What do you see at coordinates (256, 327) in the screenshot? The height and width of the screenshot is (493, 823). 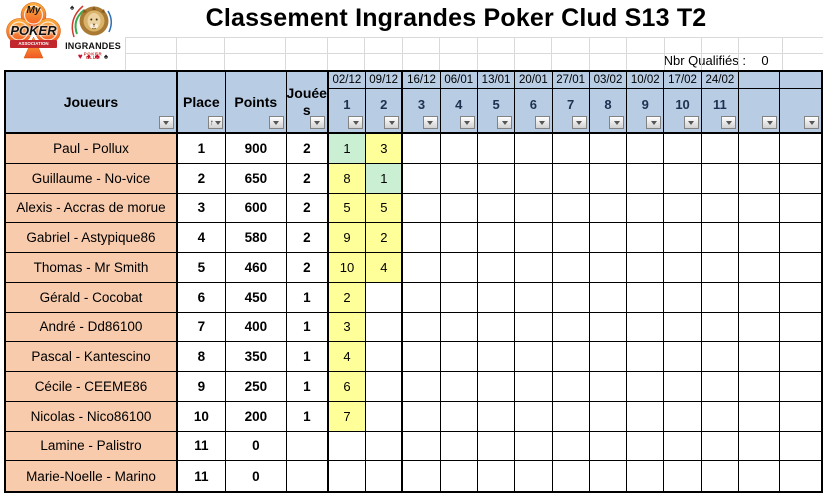 I see `points-cell: 400` at bounding box center [256, 327].